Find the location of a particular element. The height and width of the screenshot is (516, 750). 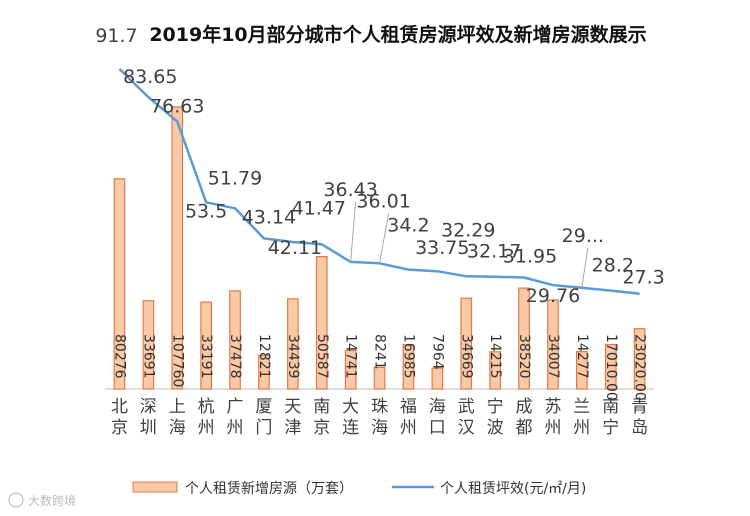

category-label-南宁: 南宁 is located at coordinates (610, 417).